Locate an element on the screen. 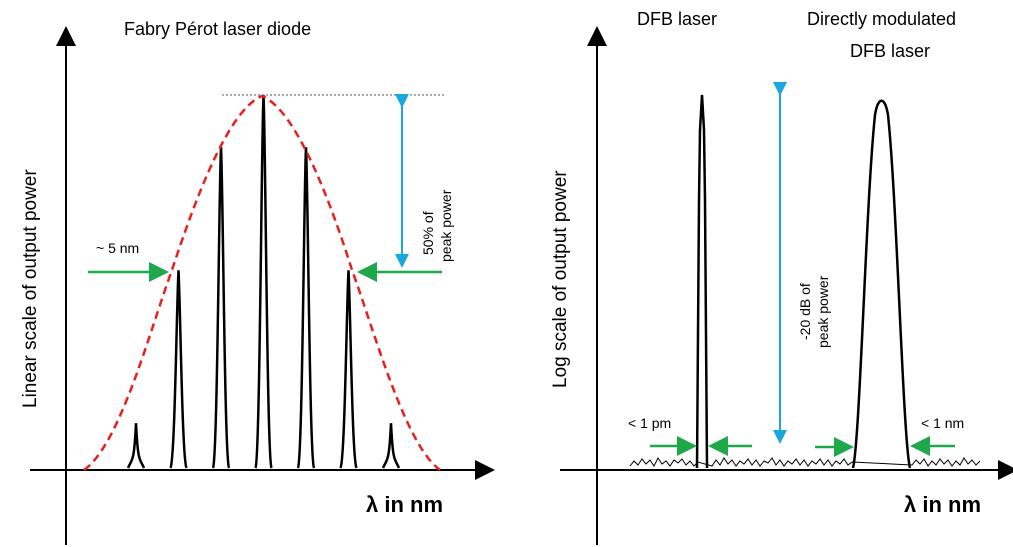  direct-title-line-2: DFB laser is located at coordinates (890, 51).